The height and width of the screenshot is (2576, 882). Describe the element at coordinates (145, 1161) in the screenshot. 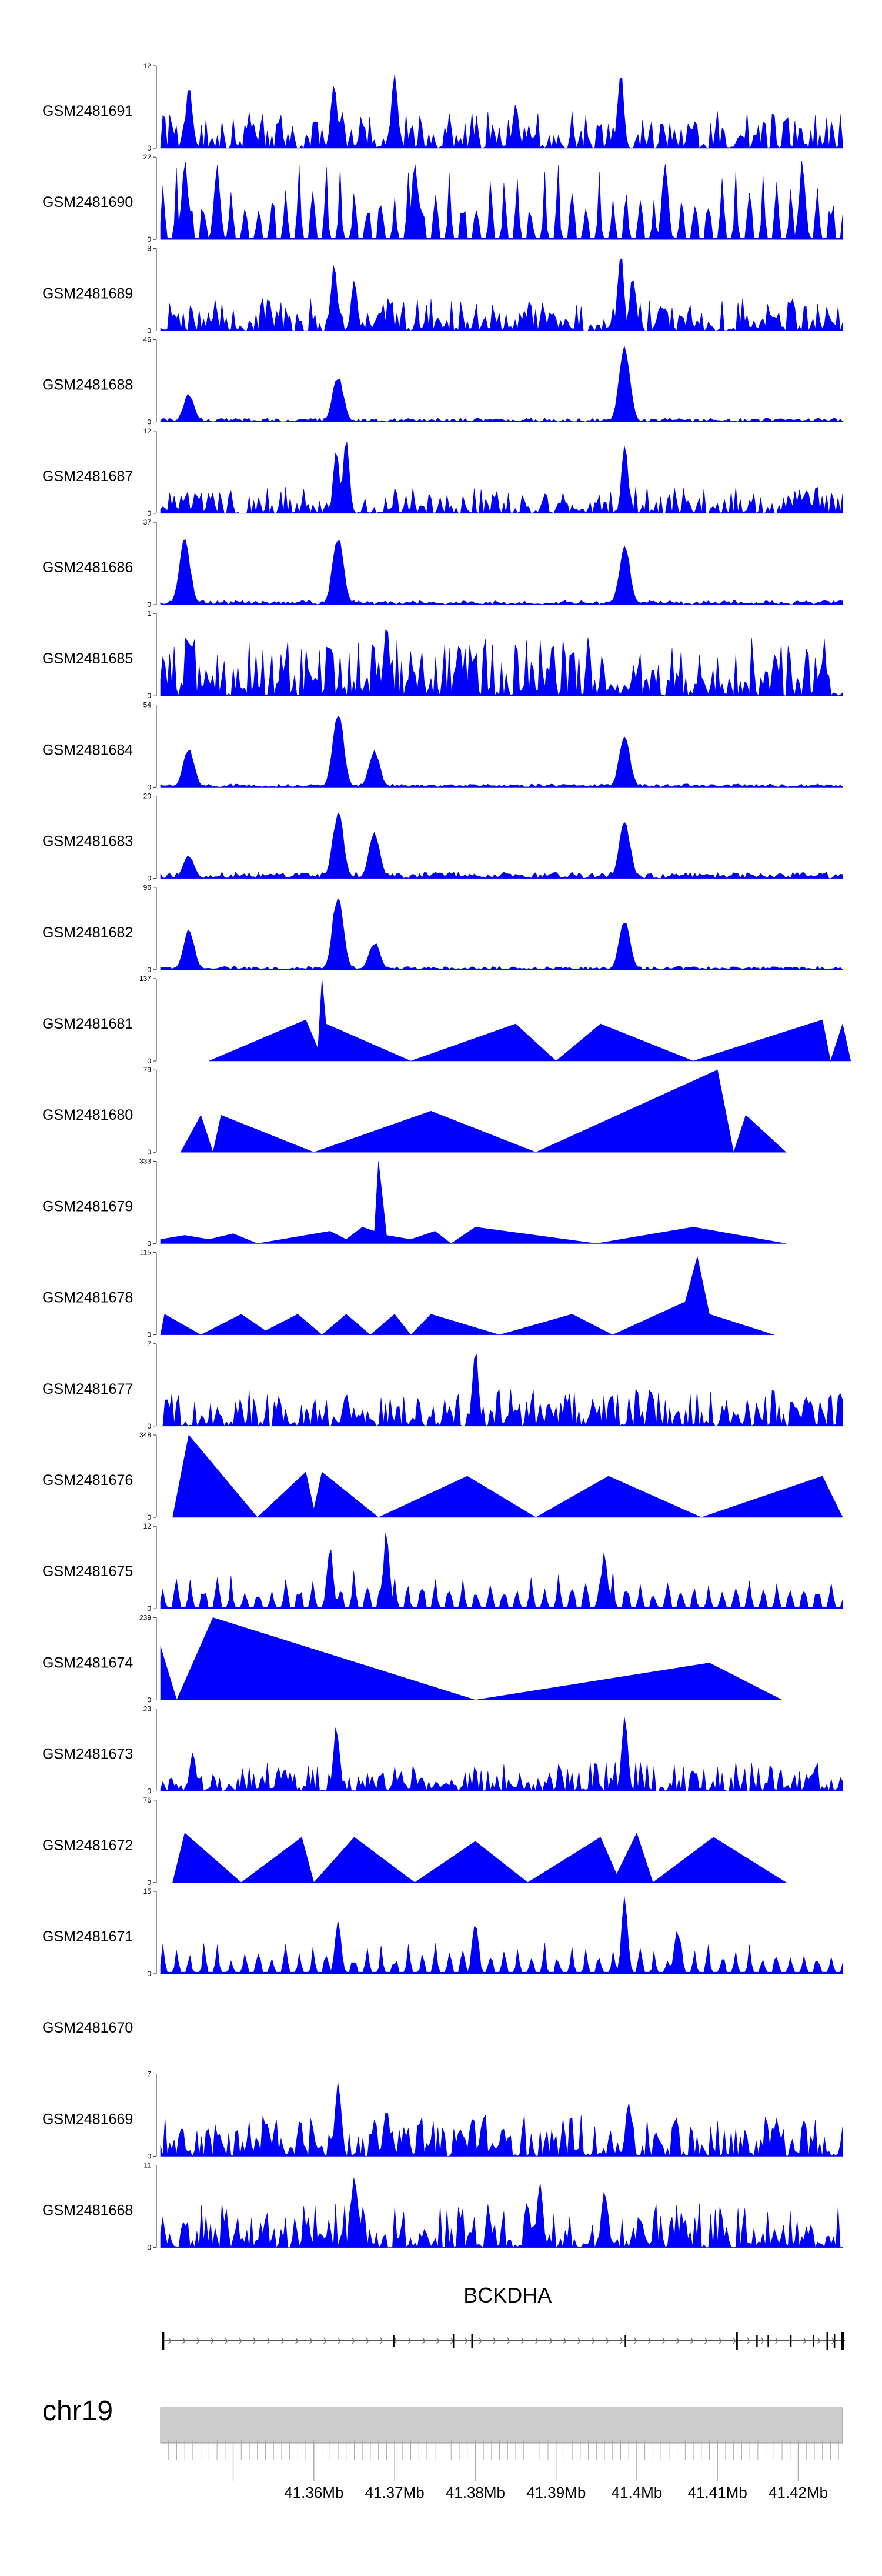

I see `y-max-label: 333` at that location.